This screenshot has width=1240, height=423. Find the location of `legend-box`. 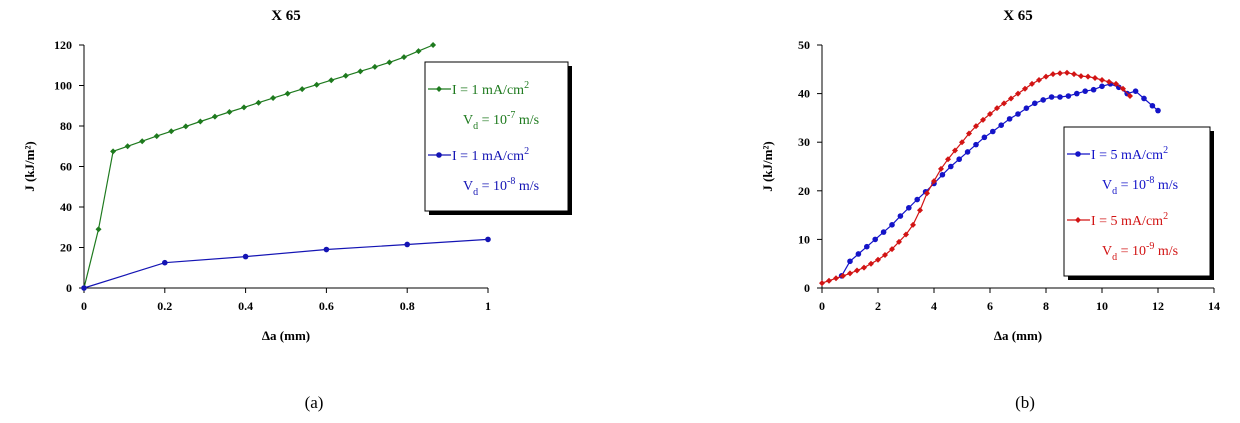

legend-box is located at coordinates (496, 136).